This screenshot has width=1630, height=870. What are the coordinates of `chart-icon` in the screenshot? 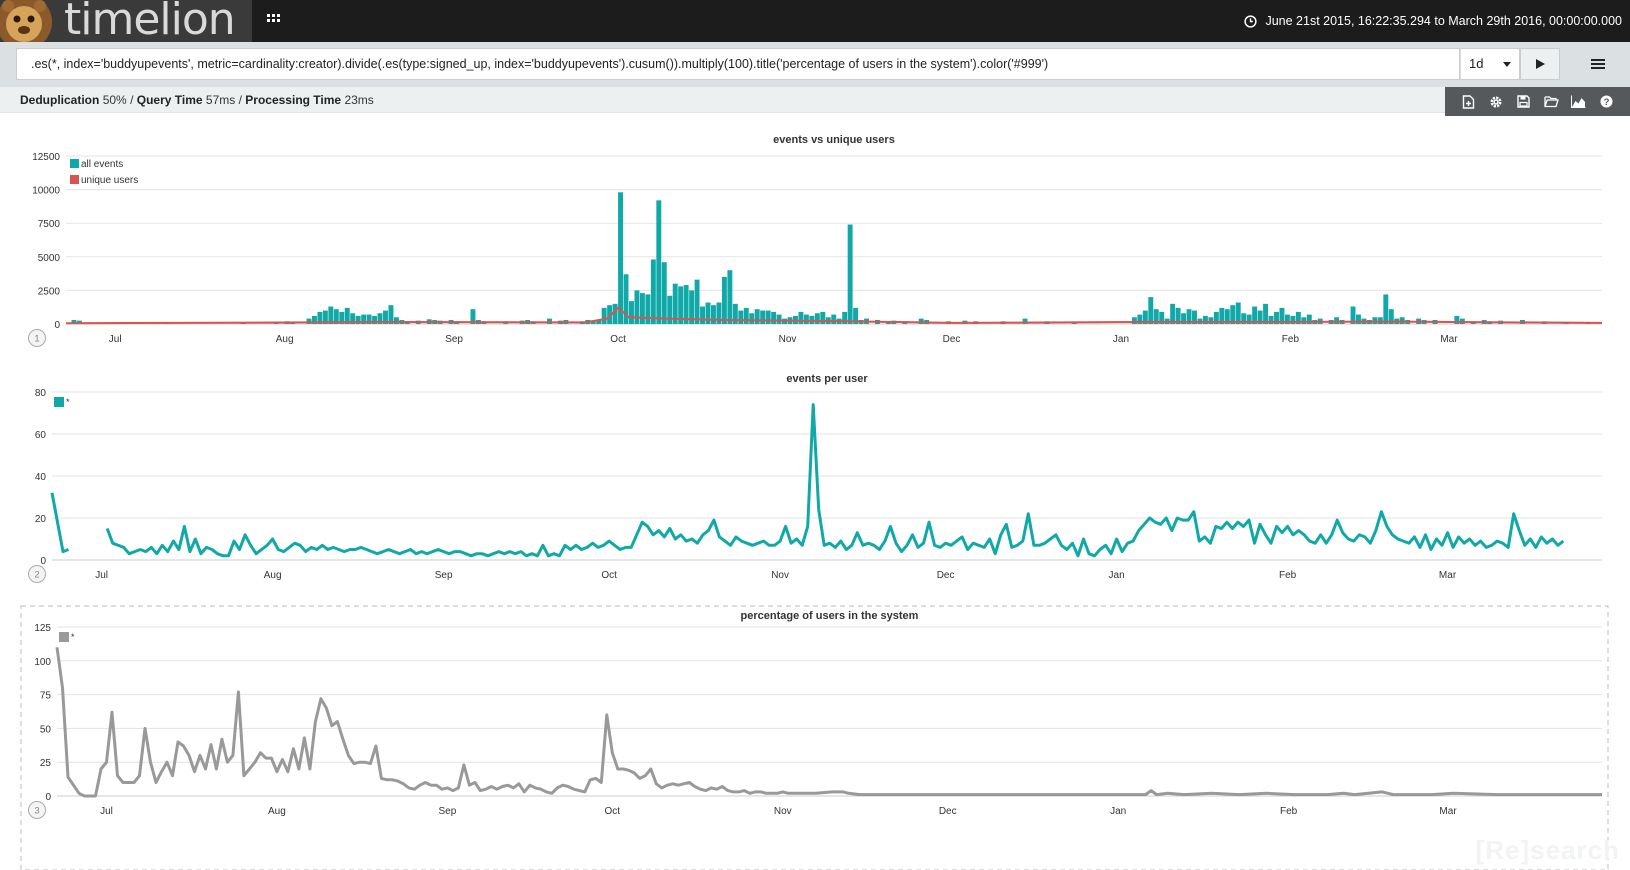 It's located at (1579, 102).